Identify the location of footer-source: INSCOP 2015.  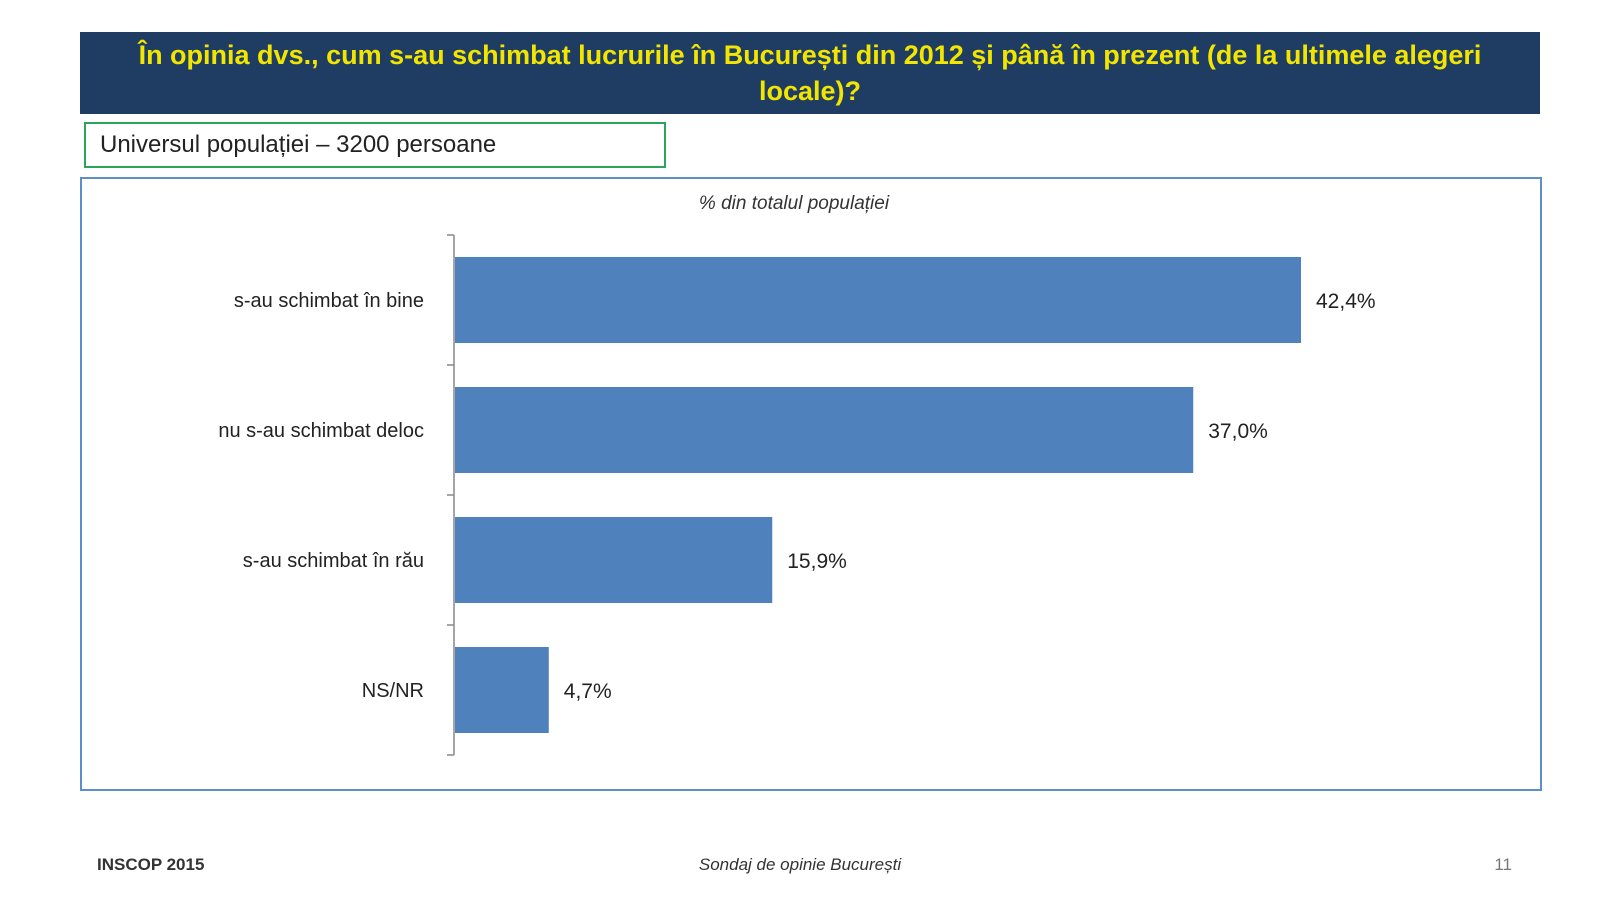
(151, 864).